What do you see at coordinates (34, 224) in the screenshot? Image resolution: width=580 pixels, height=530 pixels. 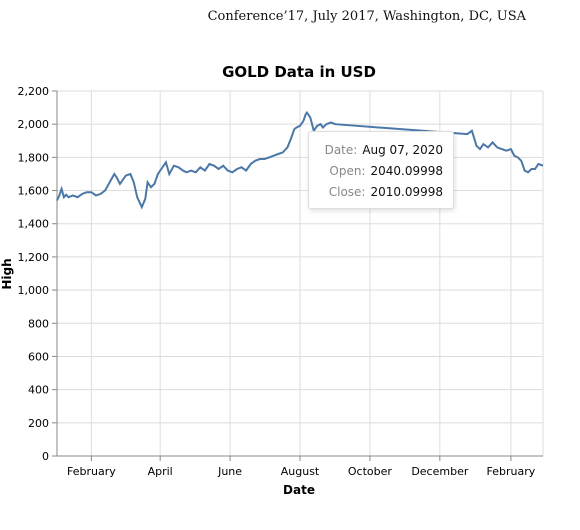 I see `y-tick-label: 1,400` at bounding box center [34, 224].